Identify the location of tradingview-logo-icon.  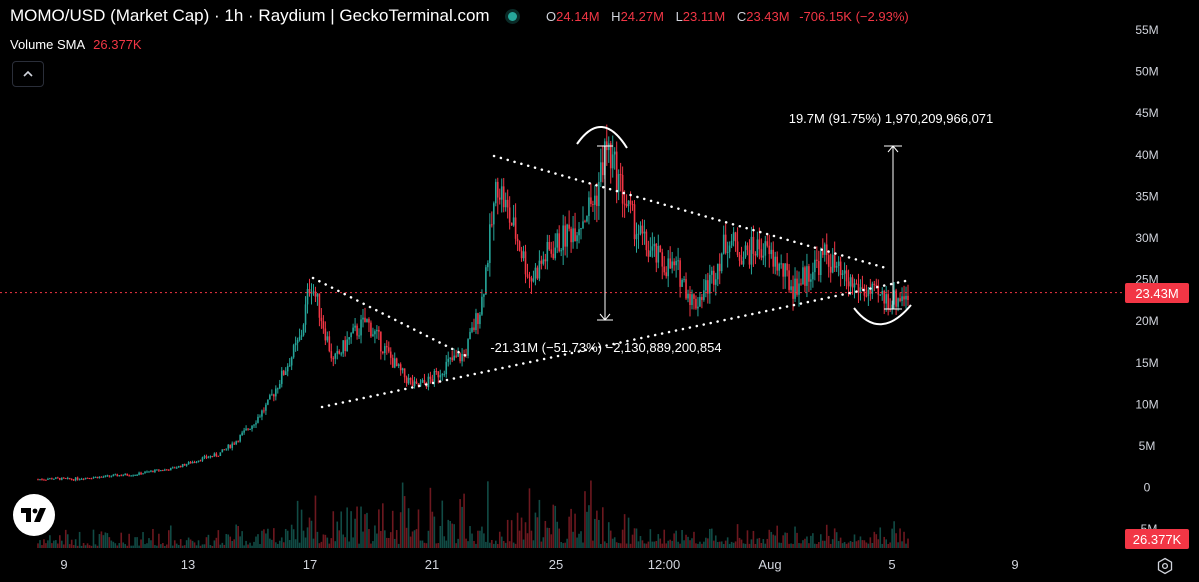
(33, 515).